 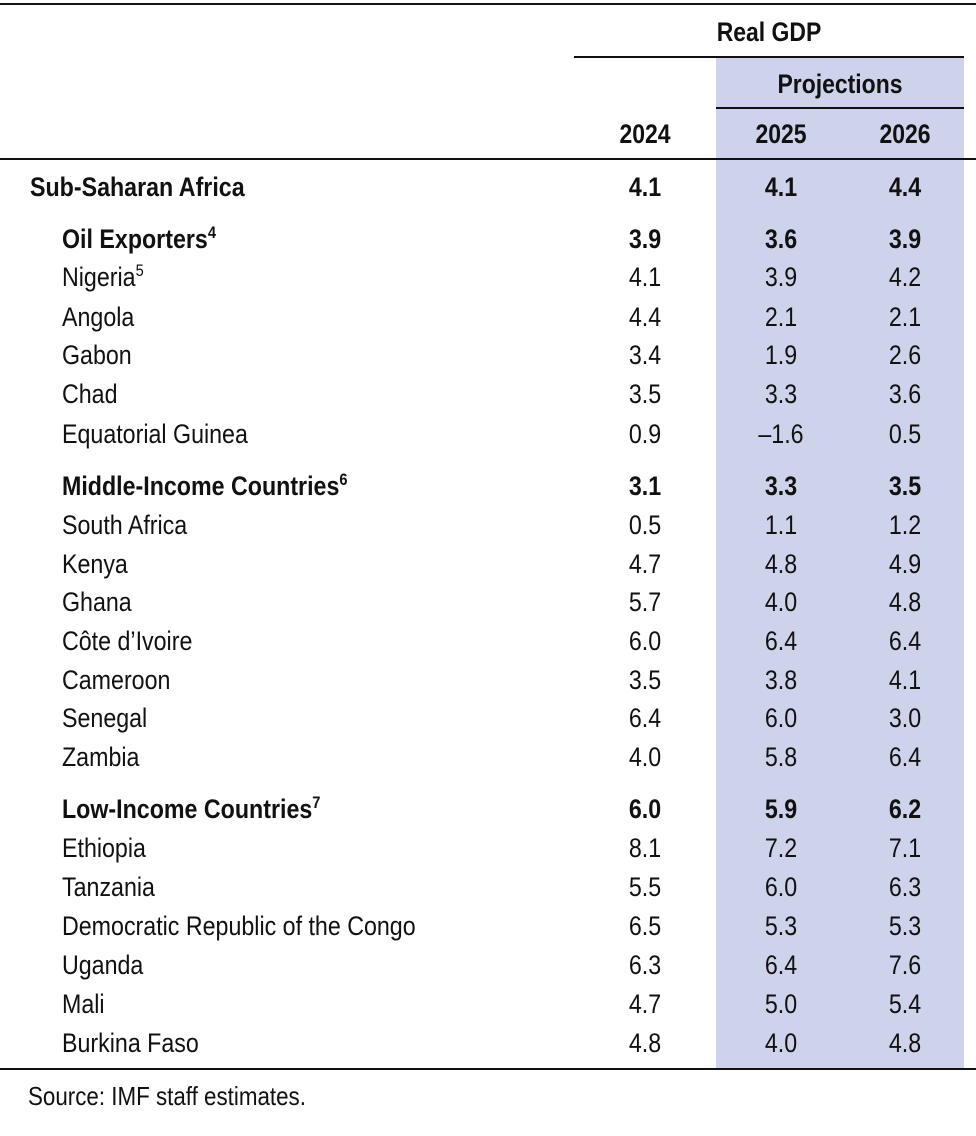 What do you see at coordinates (645, 602) in the screenshot?
I see `value-2024: 5.7` at bounding box center [645, 602].